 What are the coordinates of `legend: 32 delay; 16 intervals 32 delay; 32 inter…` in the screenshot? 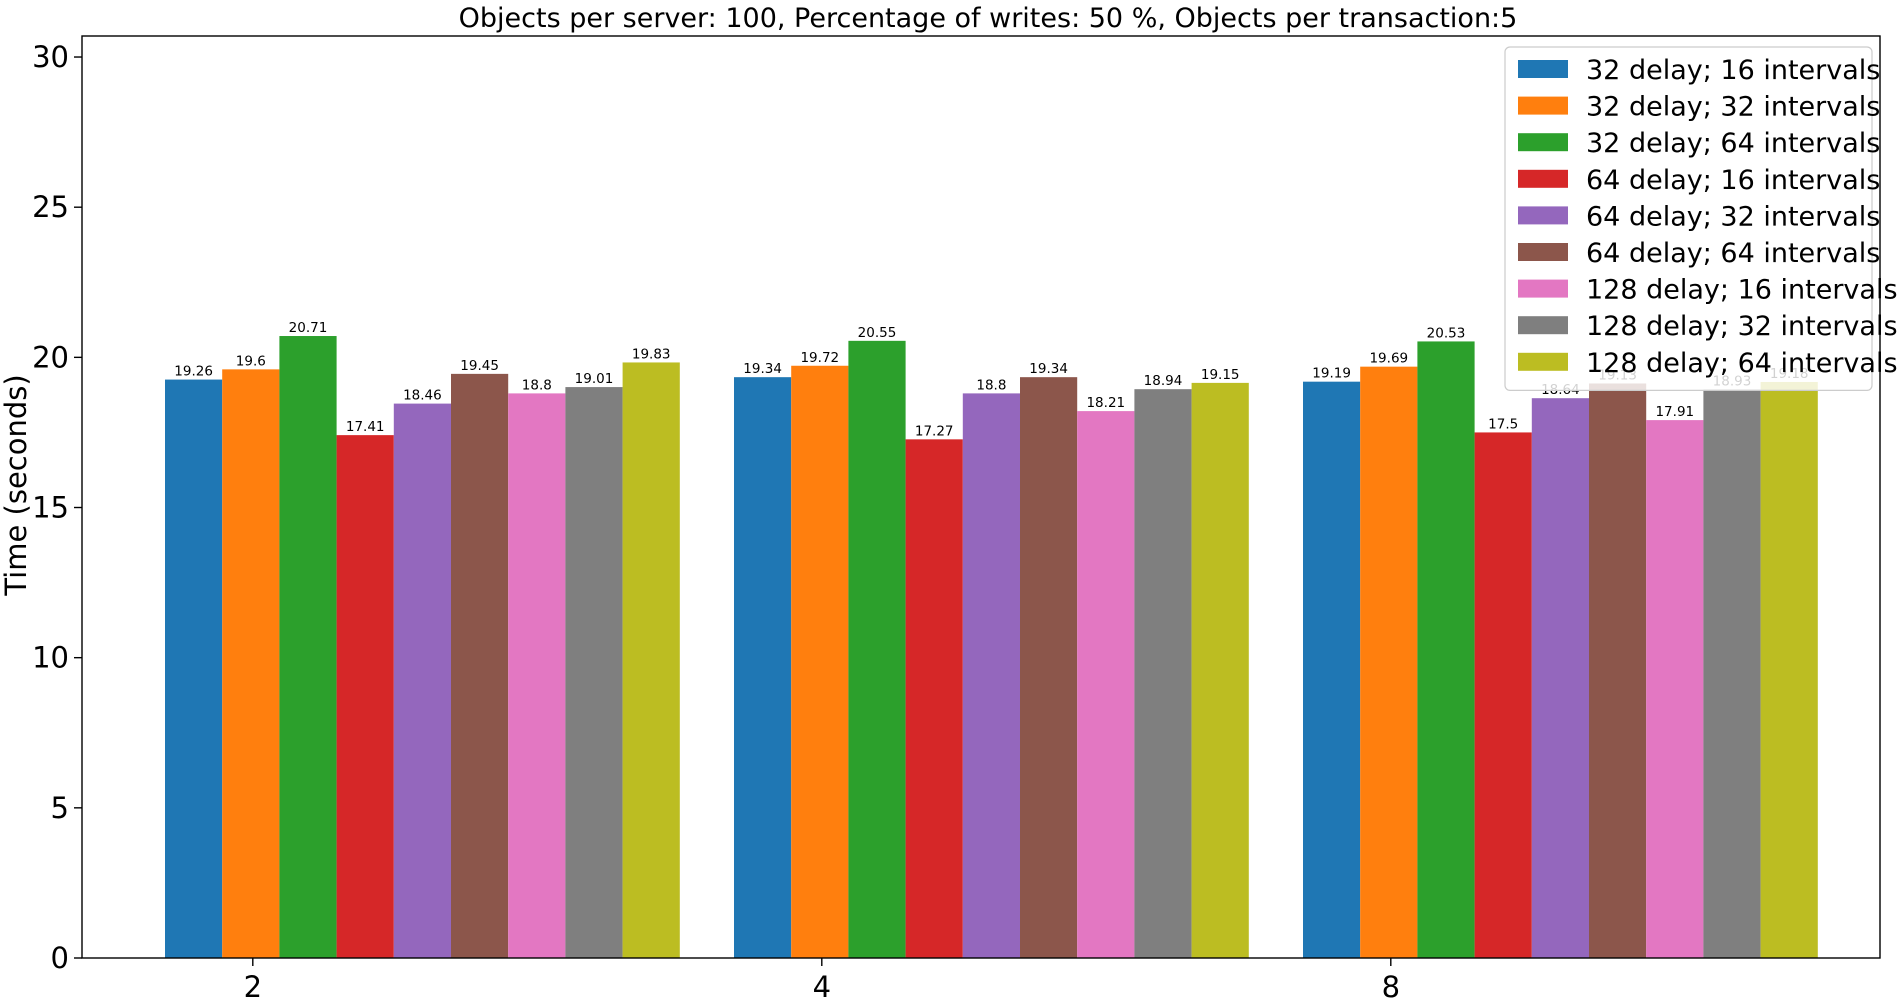 It's located at (1701, 218).